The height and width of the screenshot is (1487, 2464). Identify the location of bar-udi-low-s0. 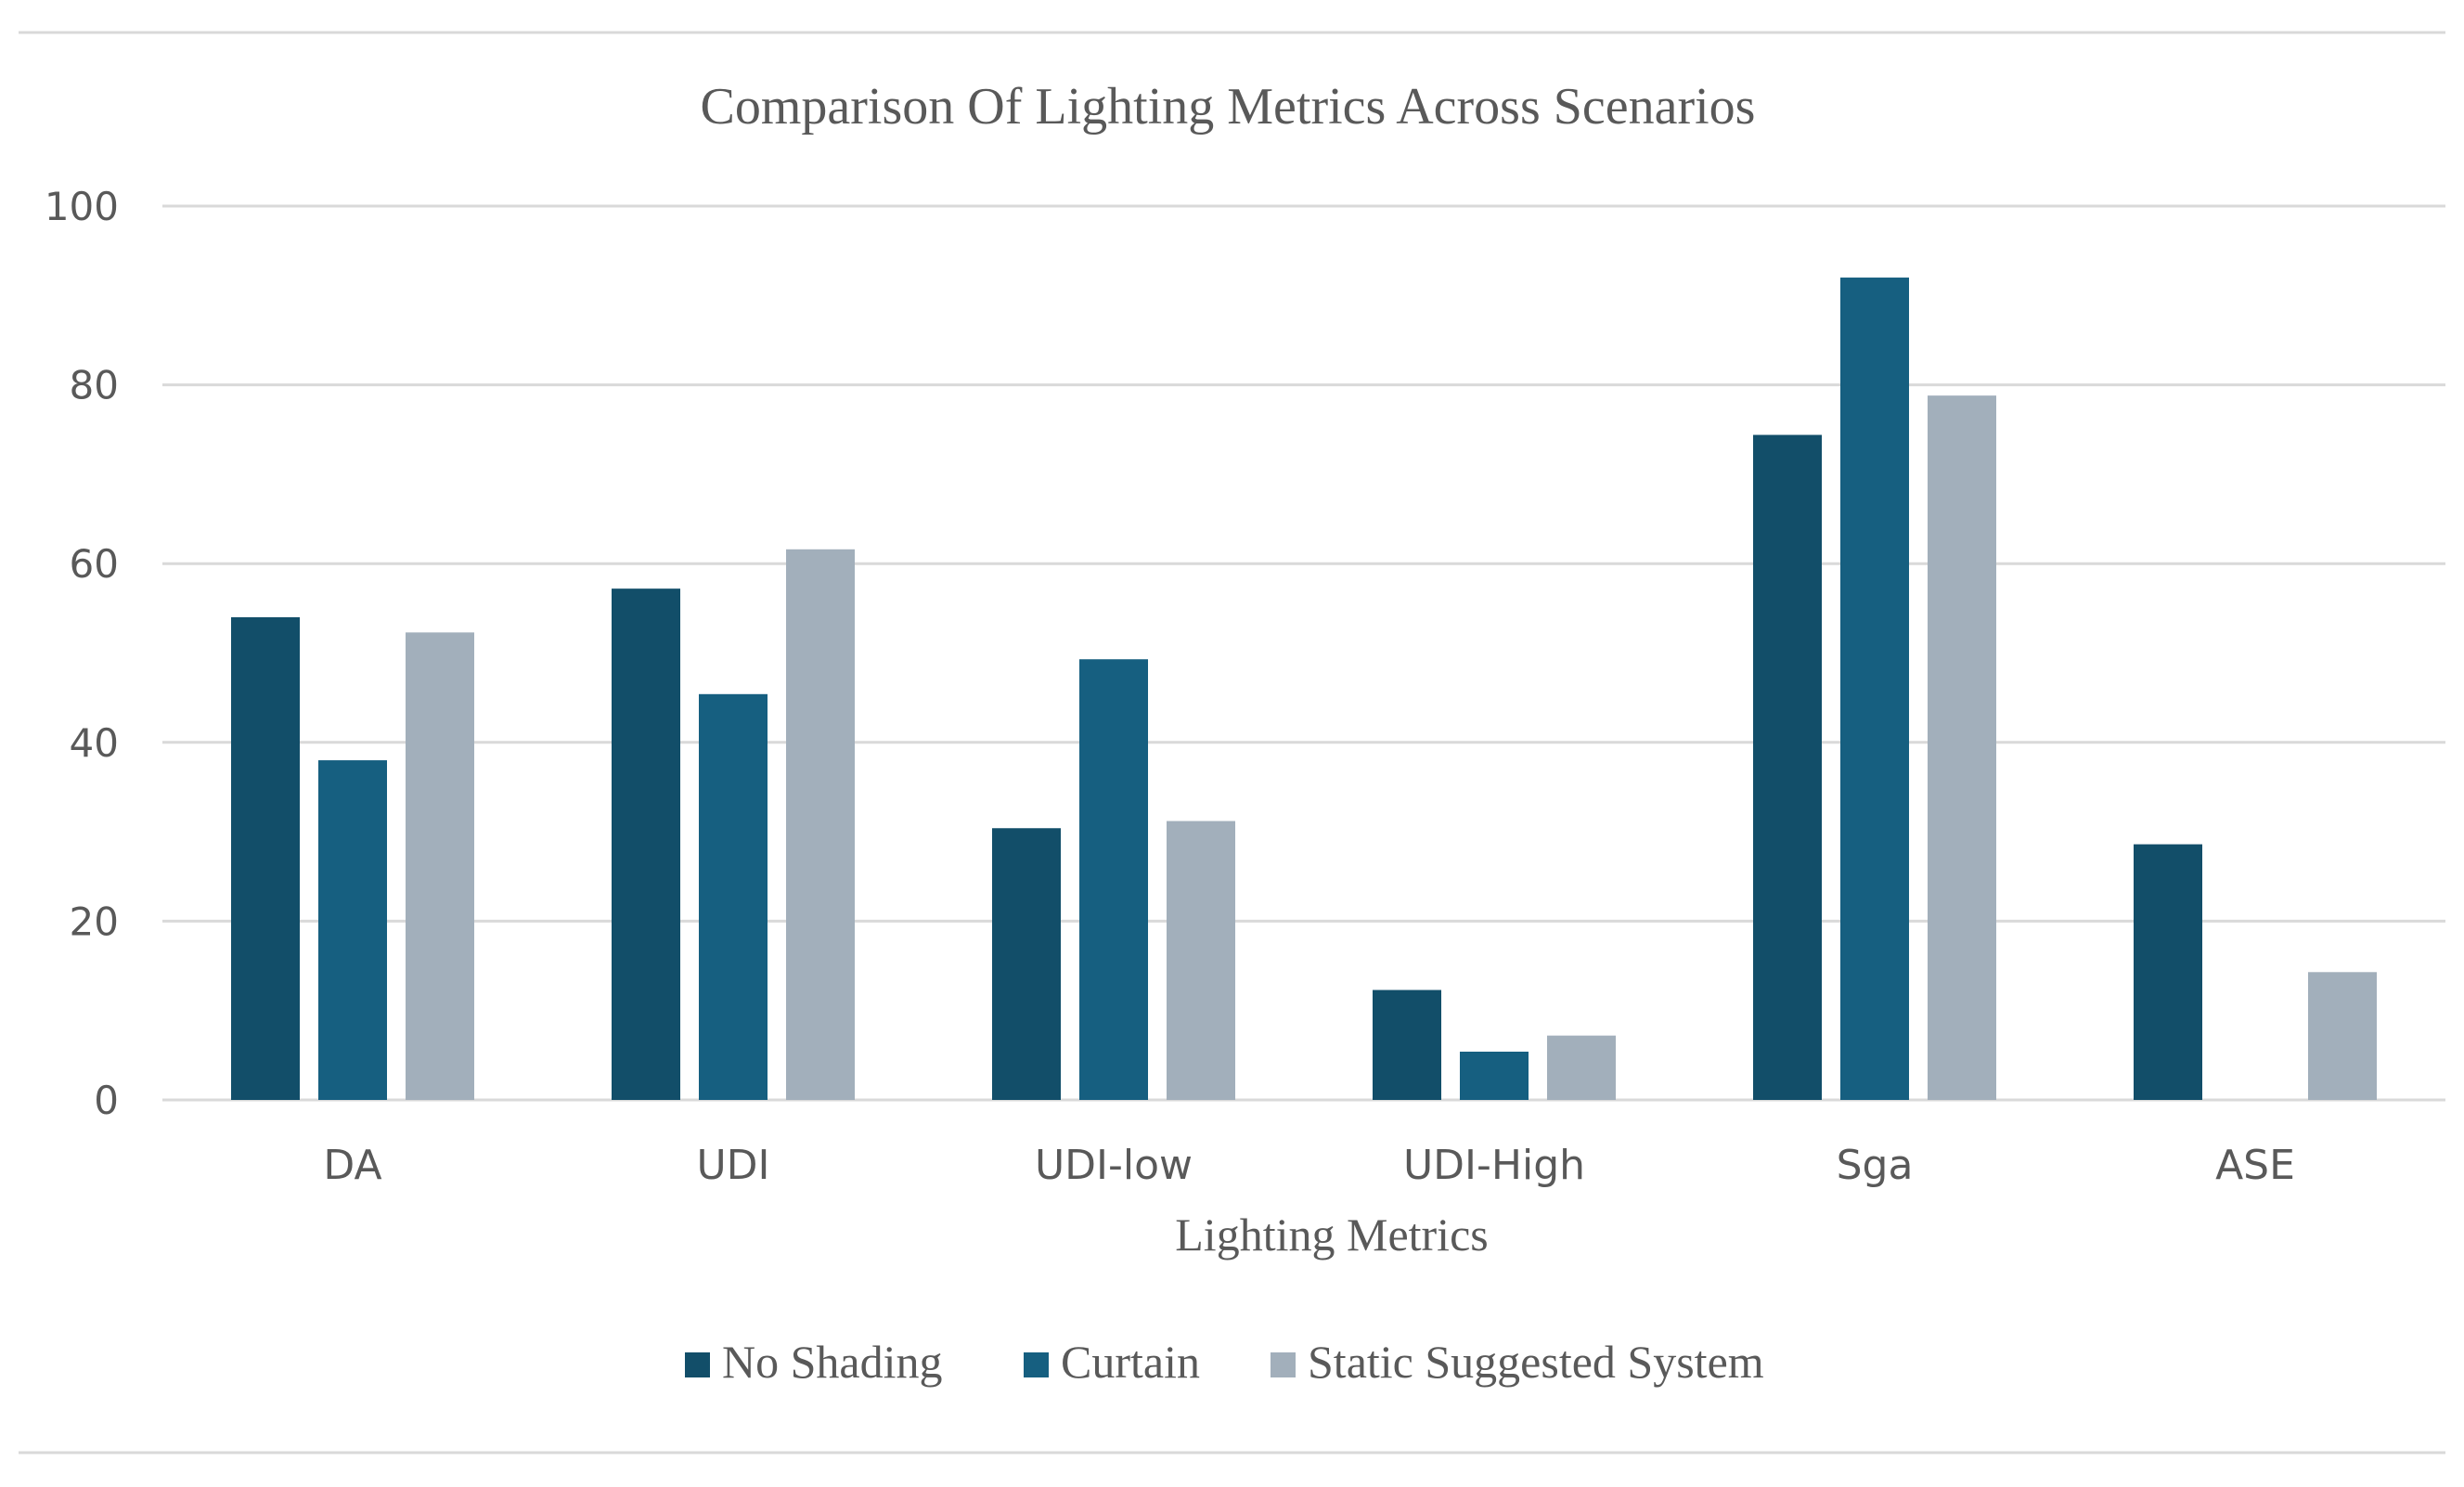
(1027, 964).